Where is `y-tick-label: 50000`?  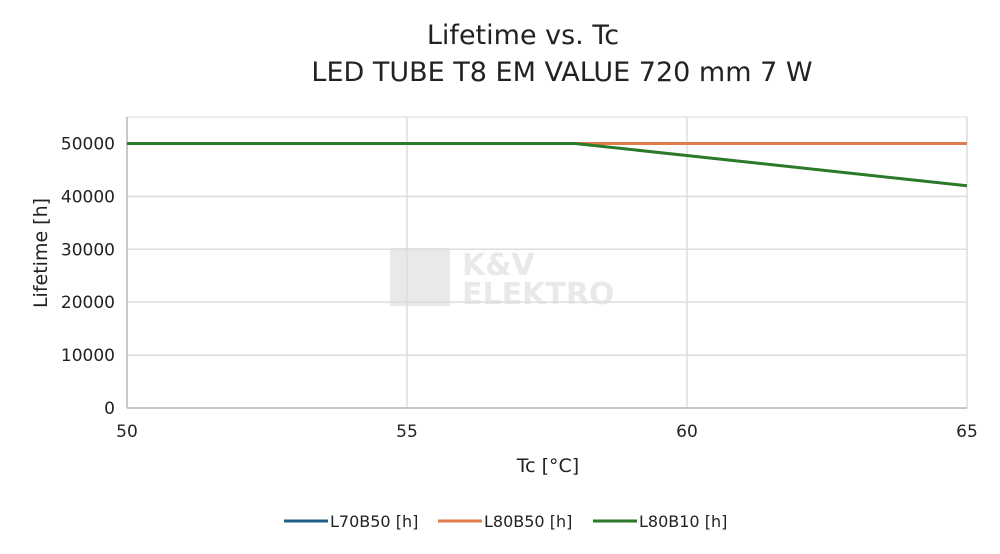 y-tick-label: 50000 is located at coordinates (88, 144).